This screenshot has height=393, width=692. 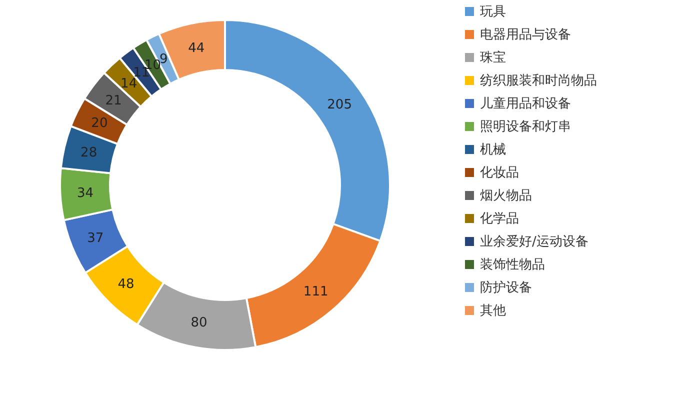 What do you see at coordinates (126, 284) in the screenshot?
I see `data-label: 48` at bounding box center [126, 284].